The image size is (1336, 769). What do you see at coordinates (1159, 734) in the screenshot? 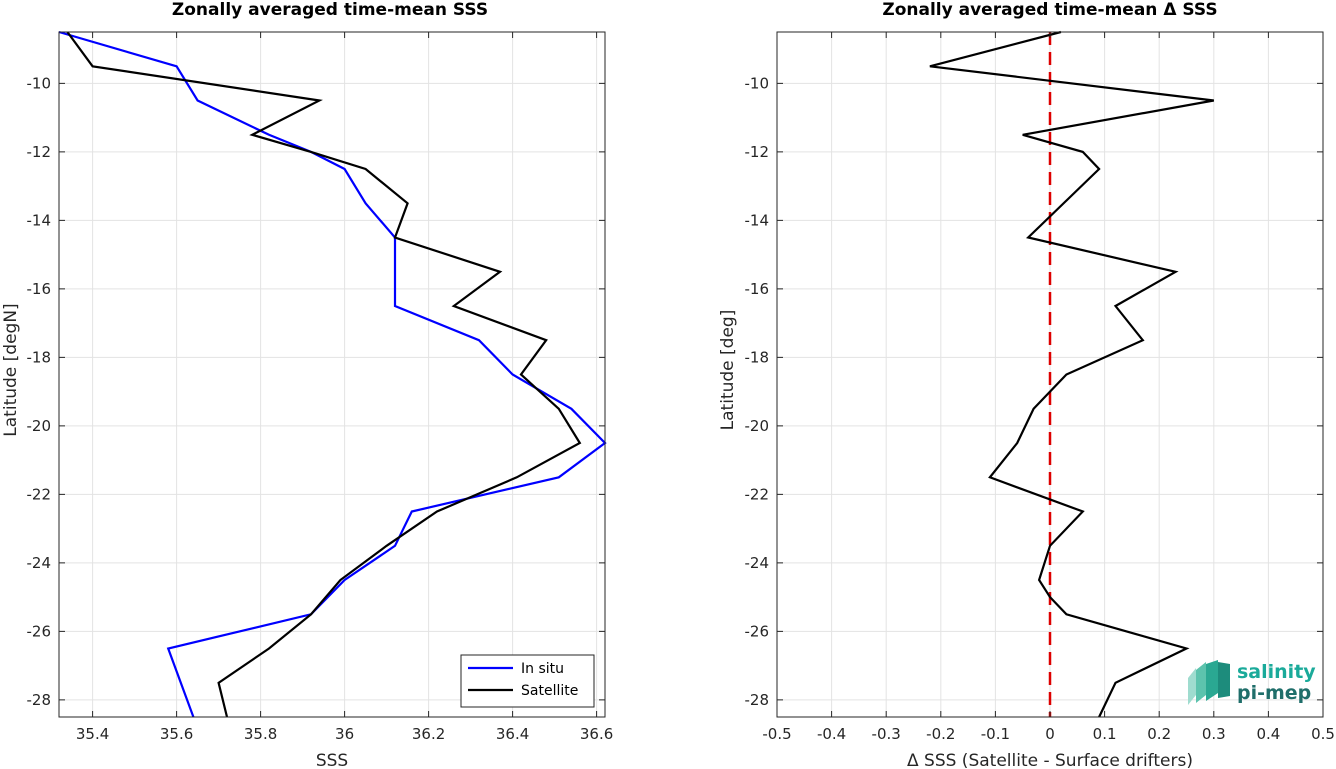
I see `right-xtick-label: 0.2` at bounding box center [1159, 734].